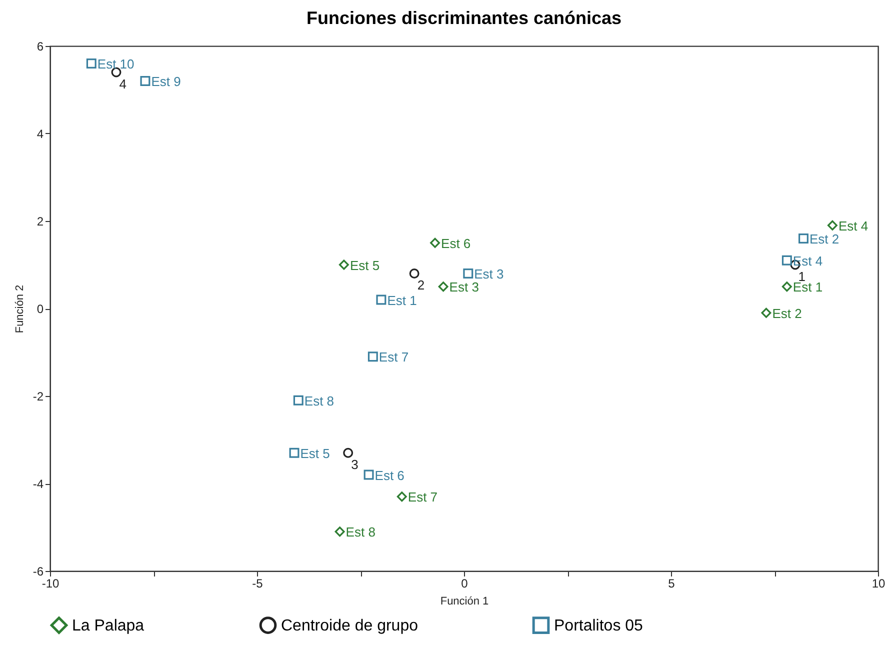 This screenshot has height=648, width=887. What do you see at coordinates (40, 221) in the screenshot?
I see `y-tick-label: 2` at bounding box center [40, 221].